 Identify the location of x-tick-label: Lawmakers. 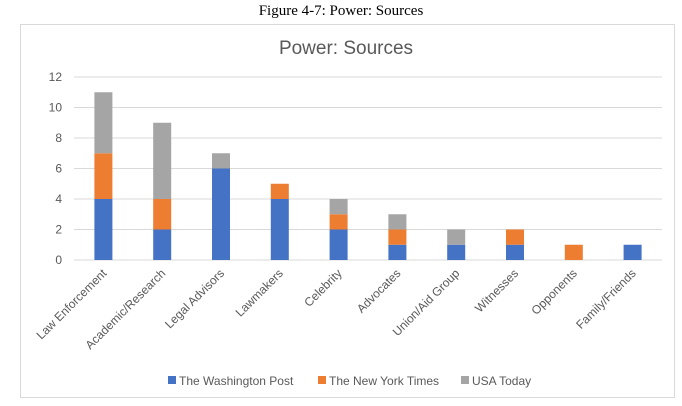
(259, 292).